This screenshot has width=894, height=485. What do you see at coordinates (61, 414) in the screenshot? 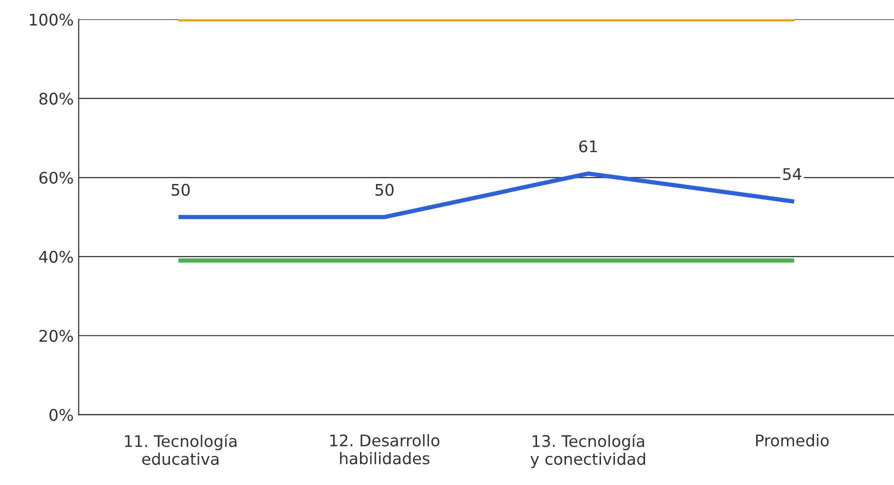
I see `y-tick-label: 0%` at bounding box center [61, 414].